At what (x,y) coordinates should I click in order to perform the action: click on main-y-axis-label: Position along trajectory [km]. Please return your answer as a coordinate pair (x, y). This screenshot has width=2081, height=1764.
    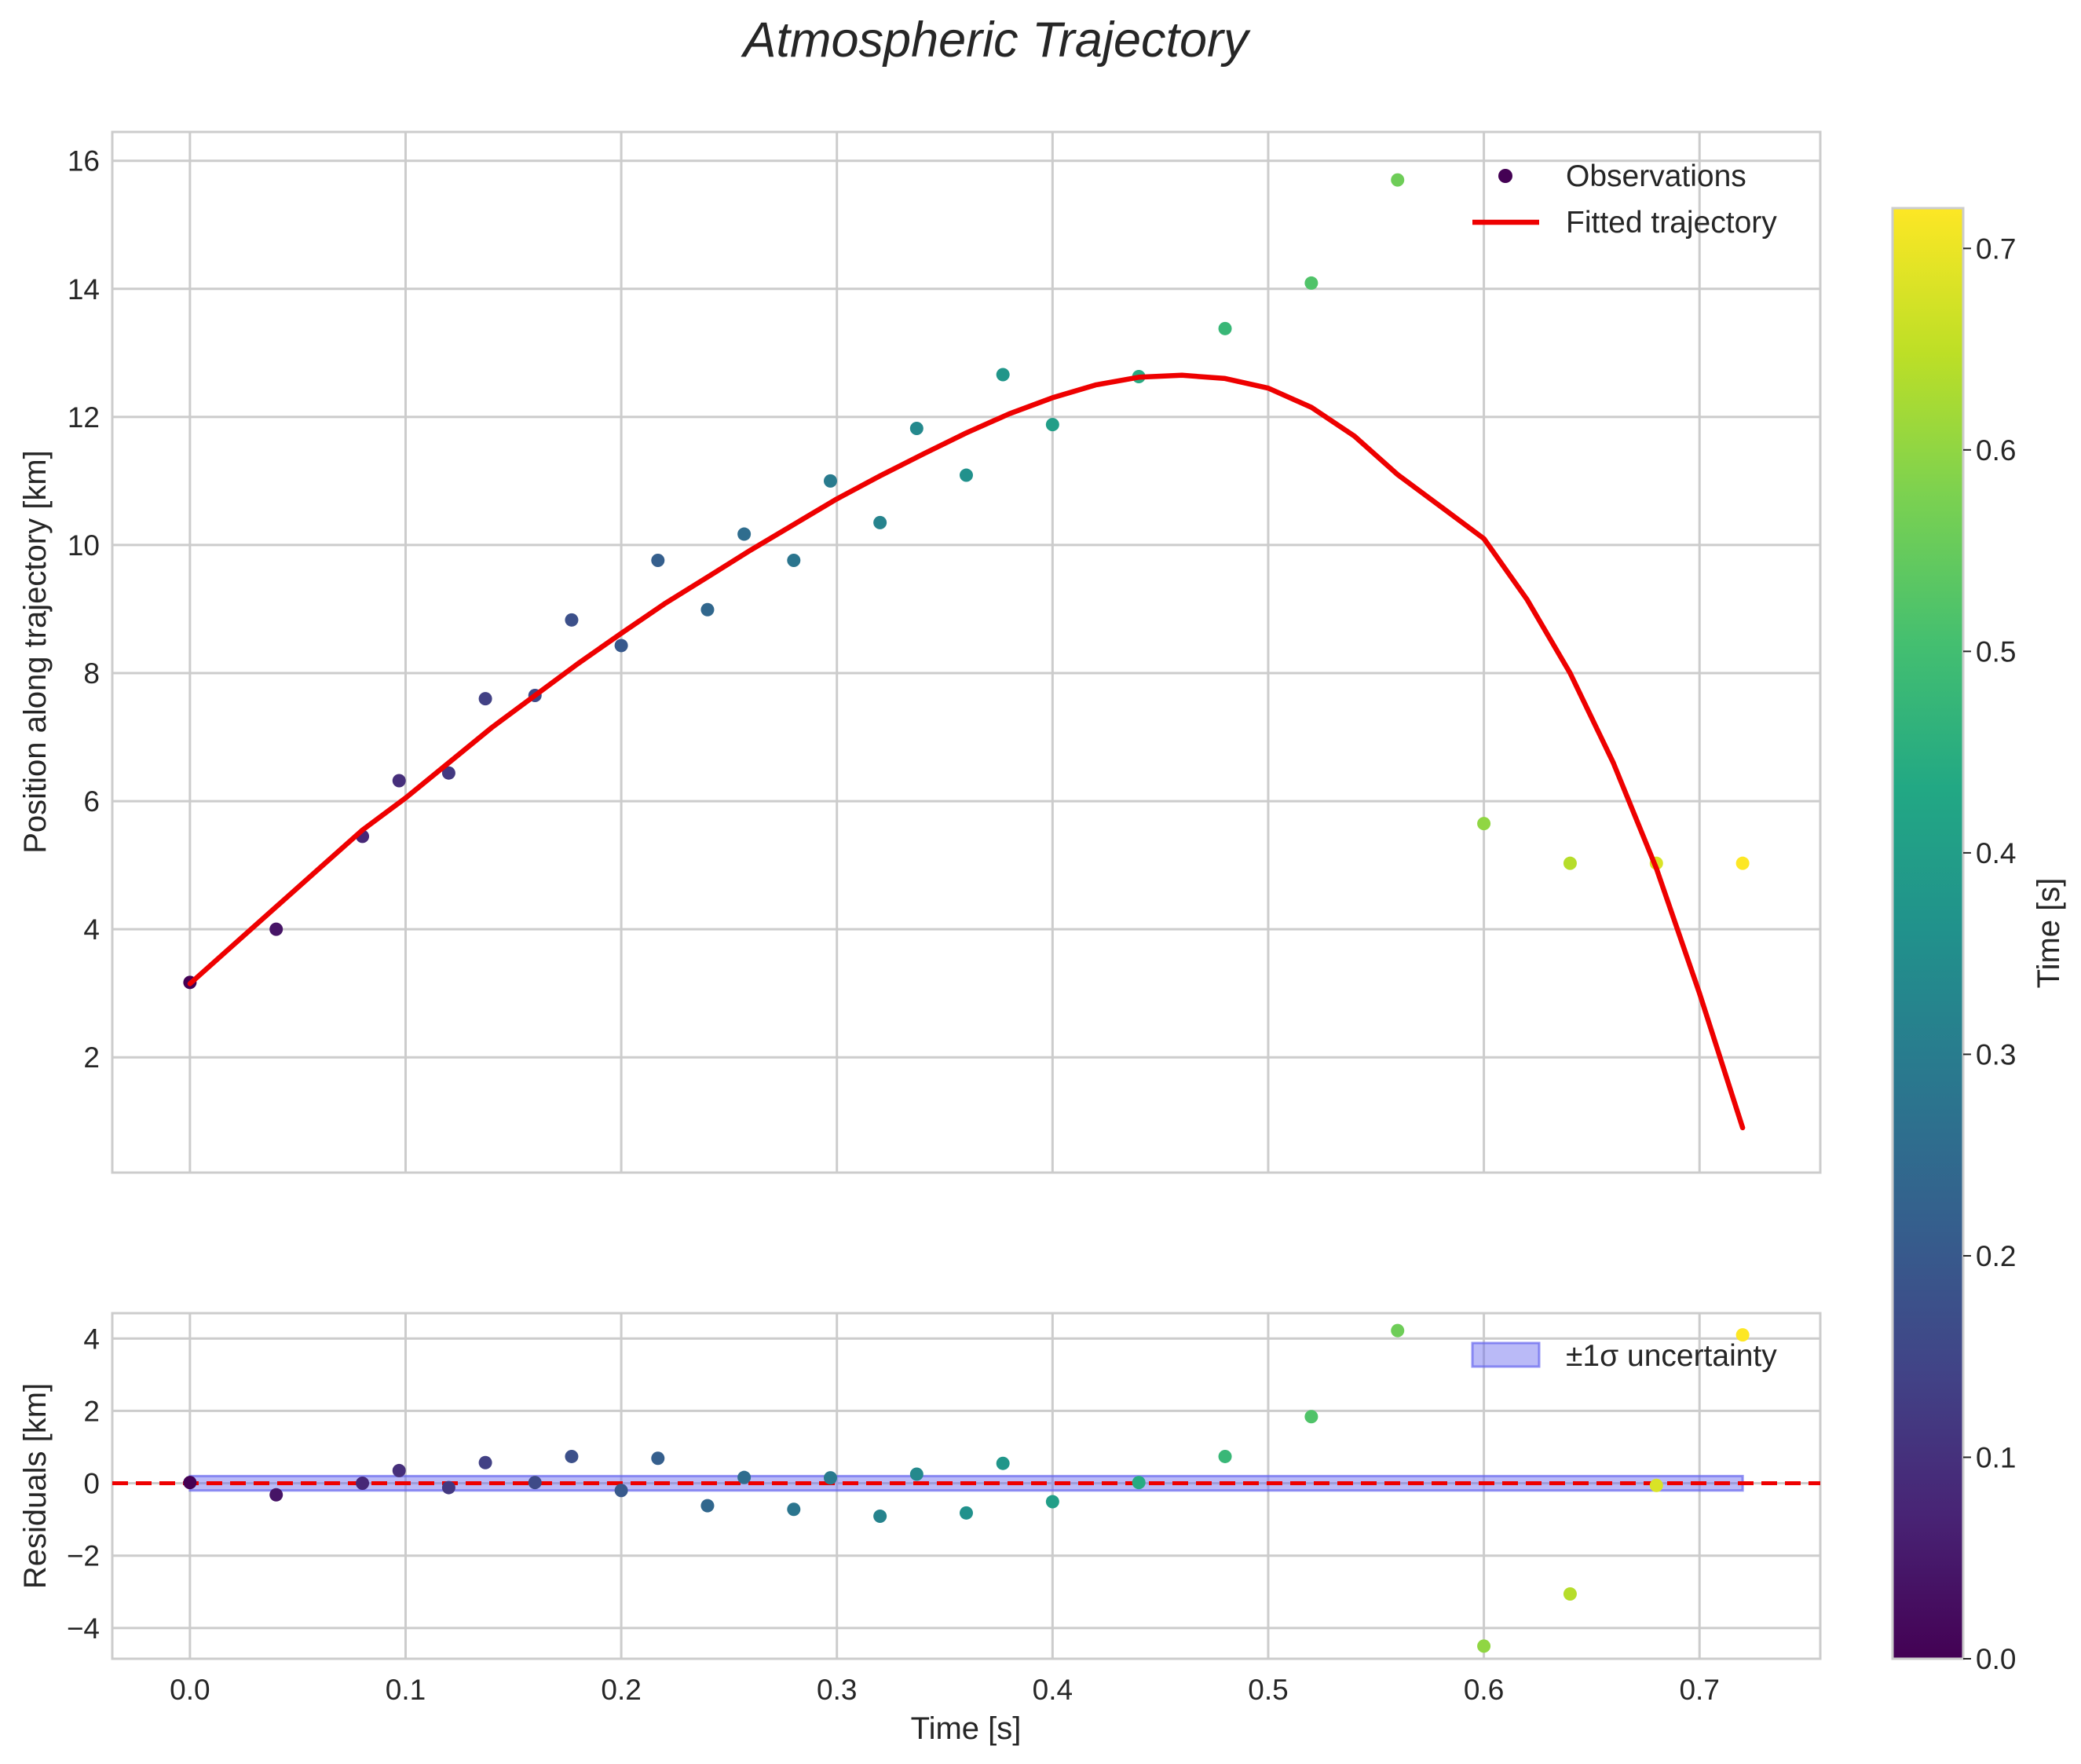
    Looking at the image, I should click on (35, 652).